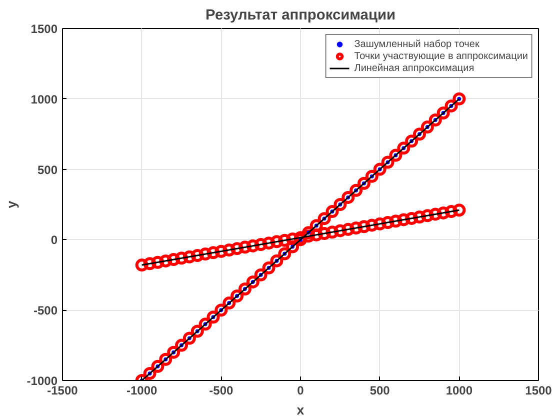  Describe the element at coordinates (380, 391) in the screenshot. I see `x-tick-label: 500` at that location.